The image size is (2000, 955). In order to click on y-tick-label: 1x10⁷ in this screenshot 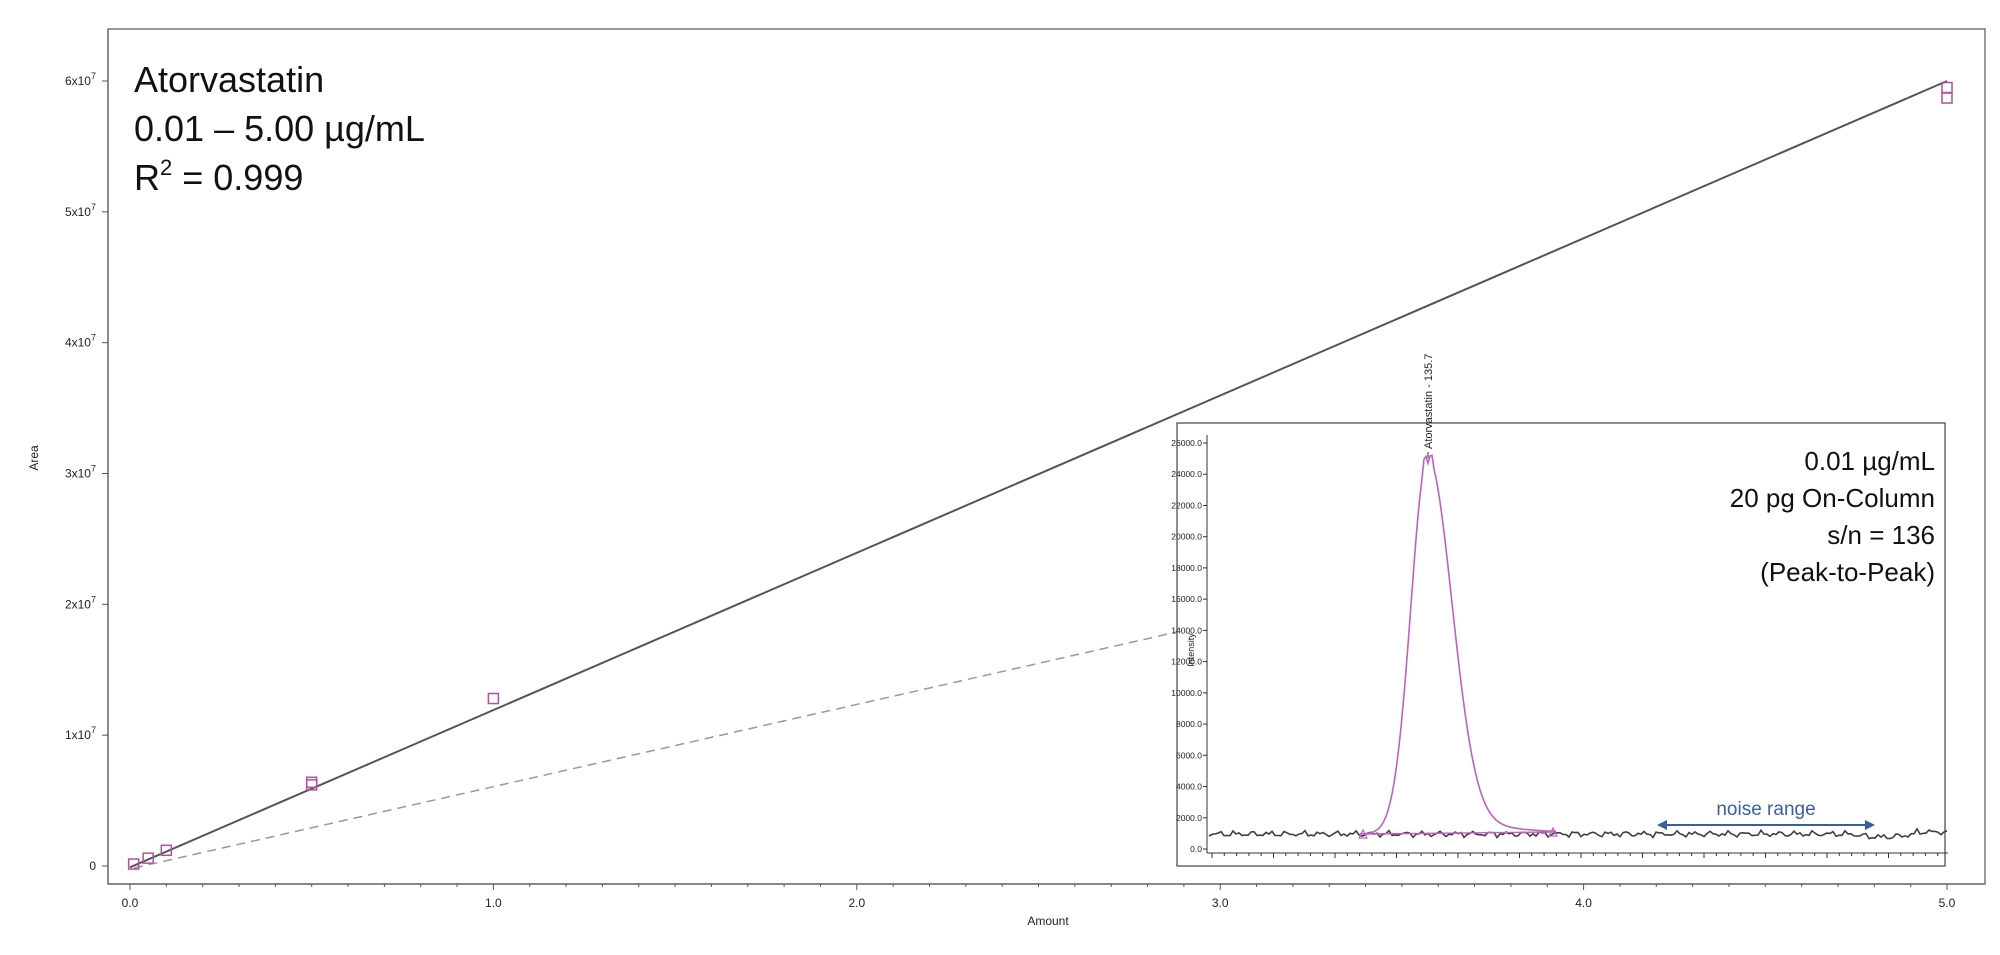, I will do `click(80, 733)`.